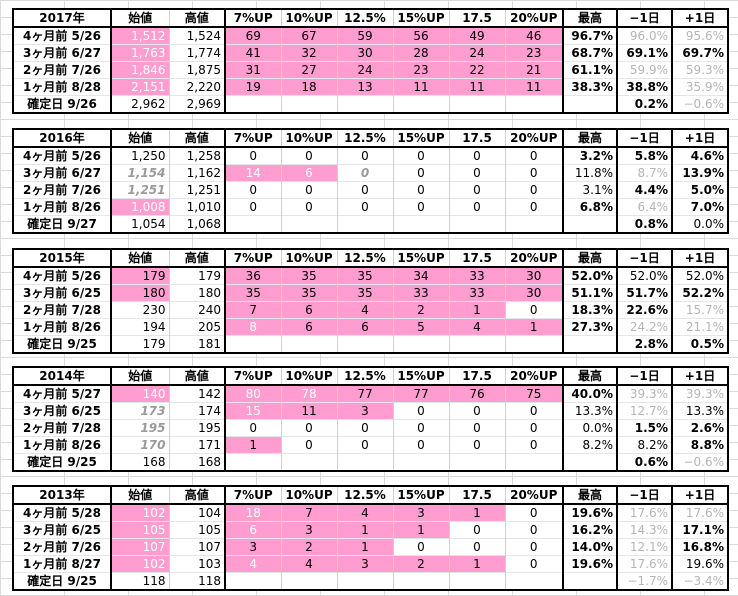  I want to click on row-label: 確定日 9/27, so click(61, 224).